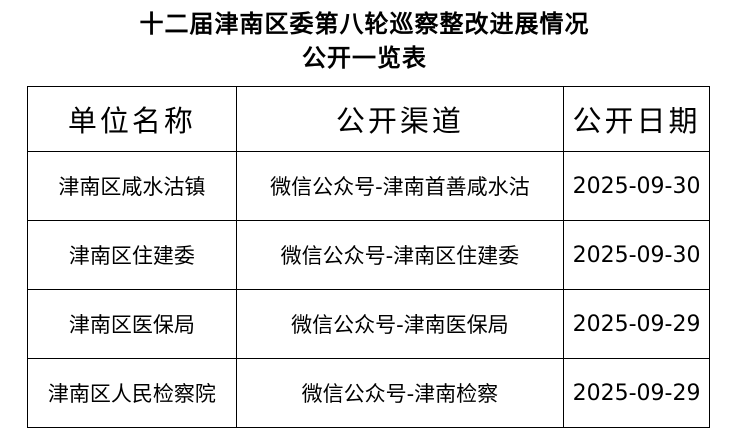 The image size is (729, 440). Describe the element at coordinates (400, 393) in the screenshot. I see `channel-cell: 微信公众号-津南检察` at that location.